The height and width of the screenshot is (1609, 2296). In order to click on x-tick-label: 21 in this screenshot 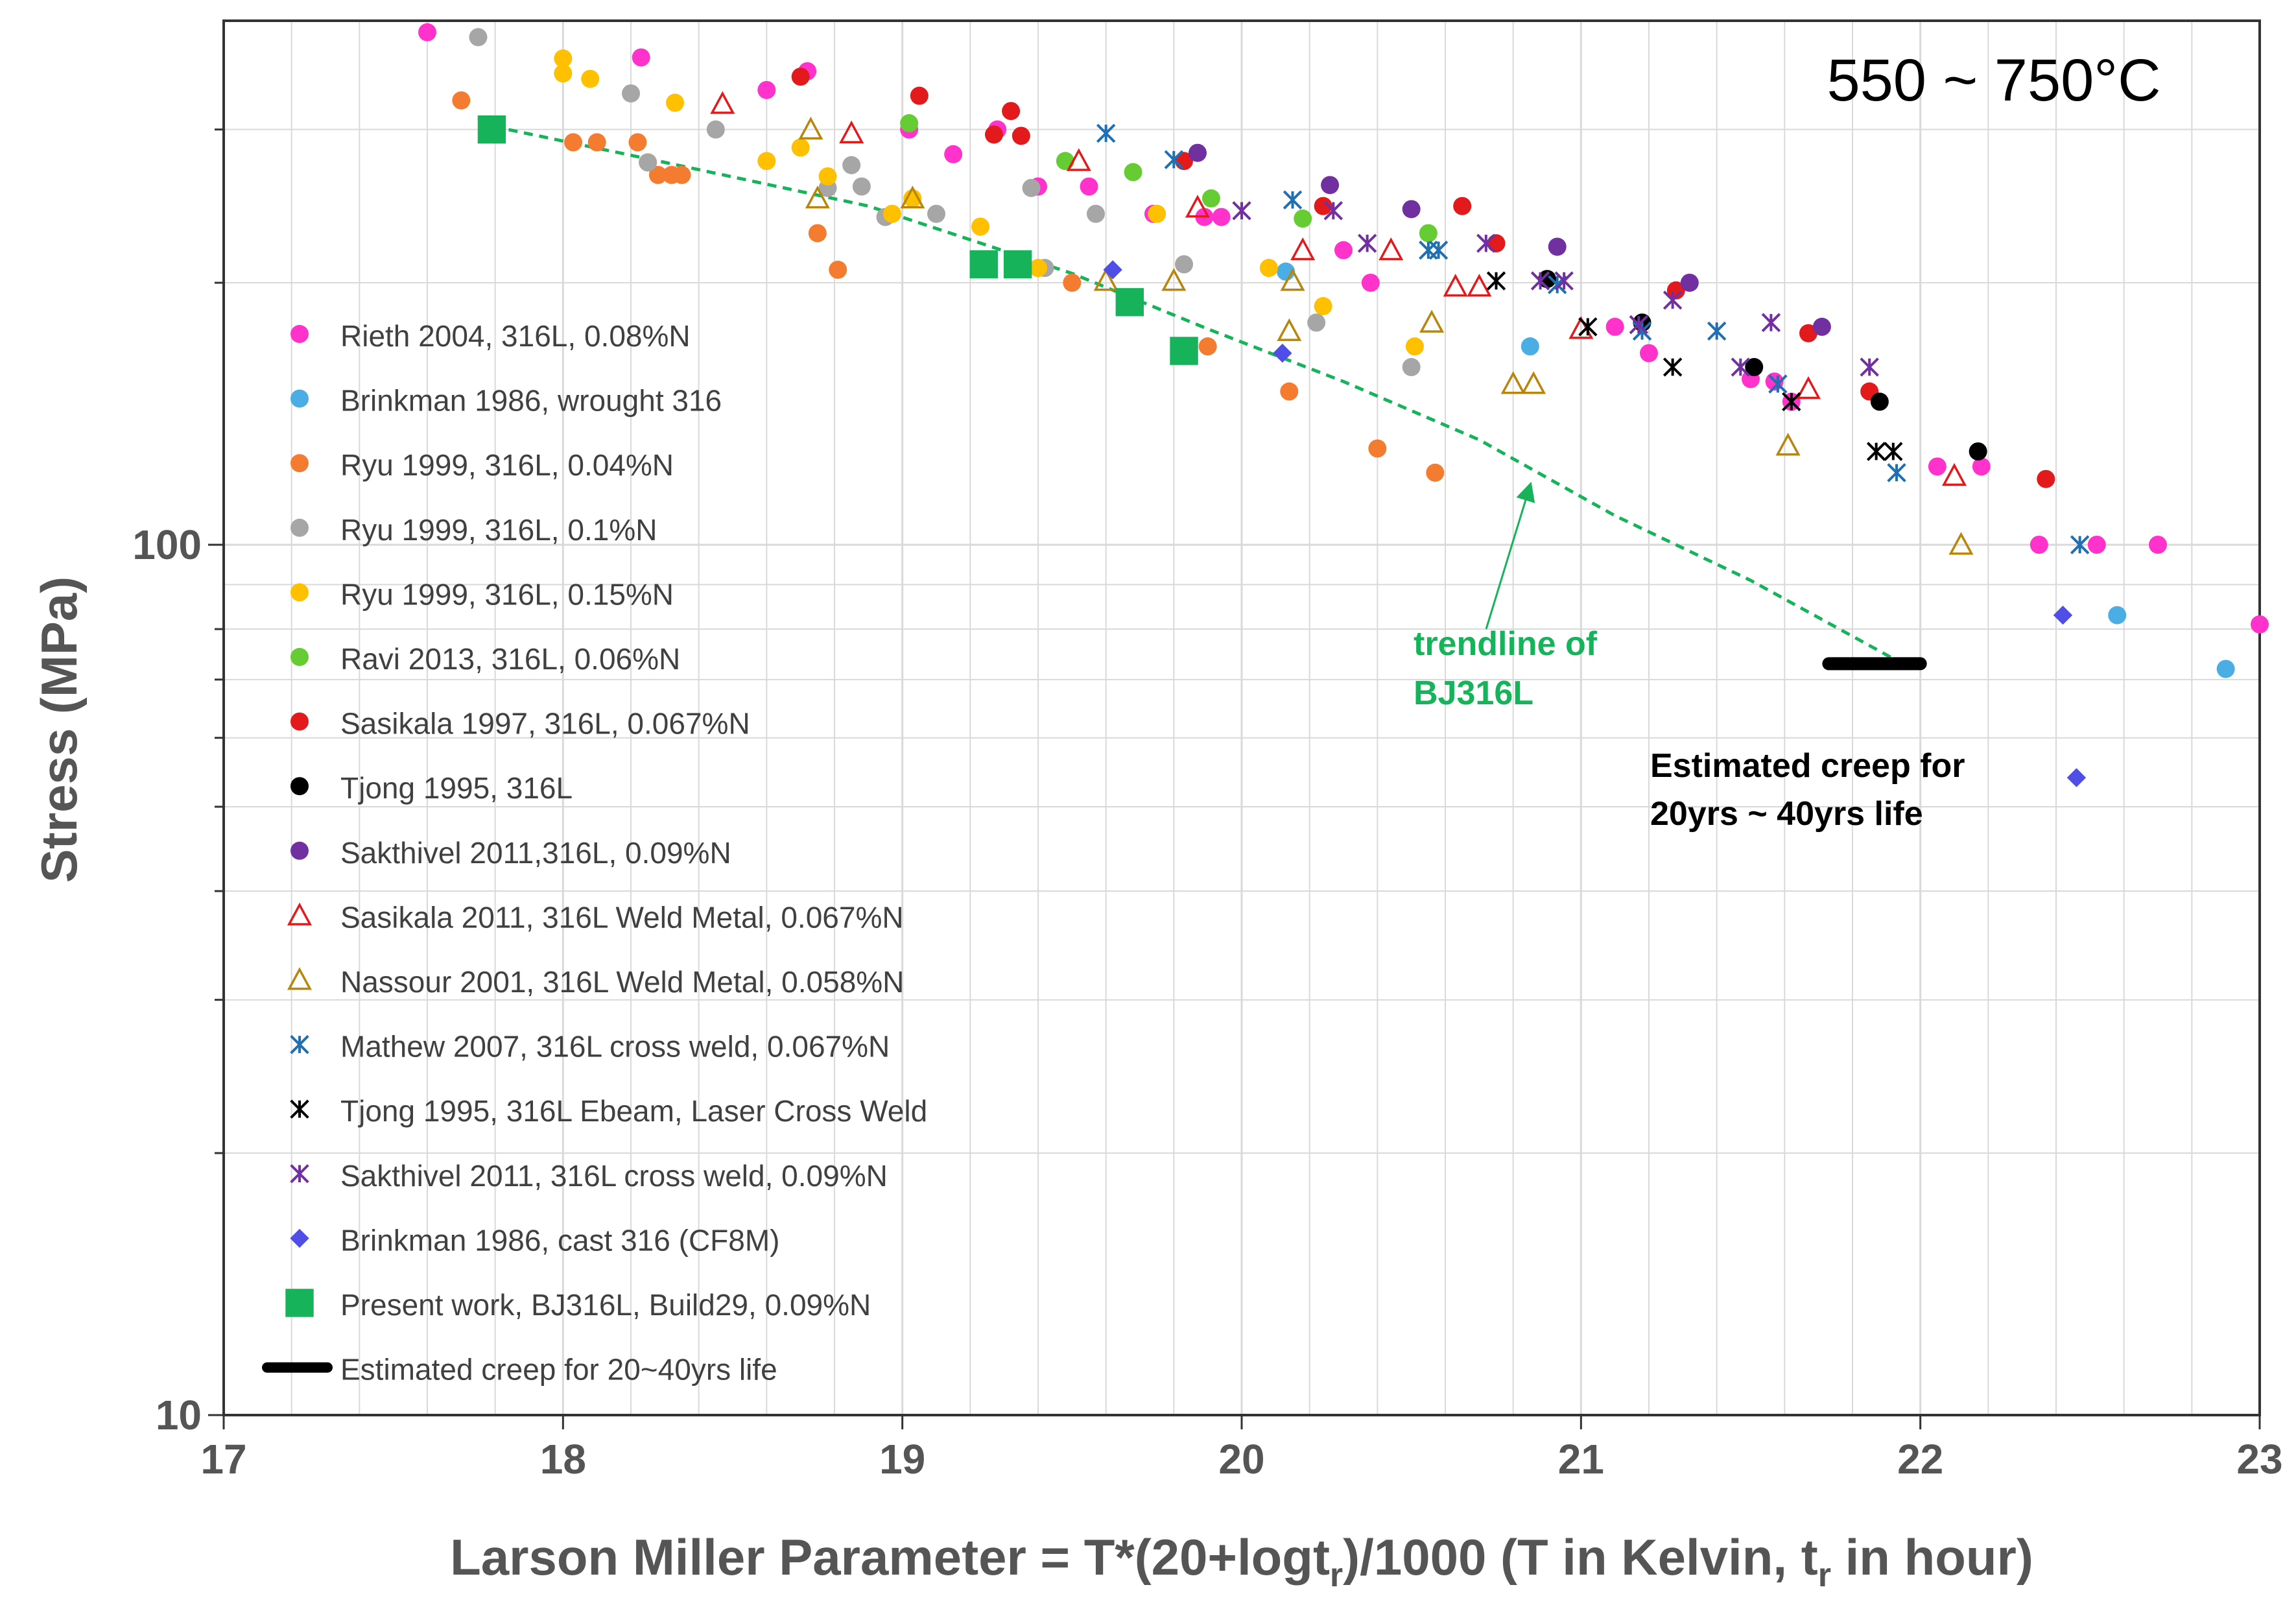, I will do `click(1581, 1459)`.